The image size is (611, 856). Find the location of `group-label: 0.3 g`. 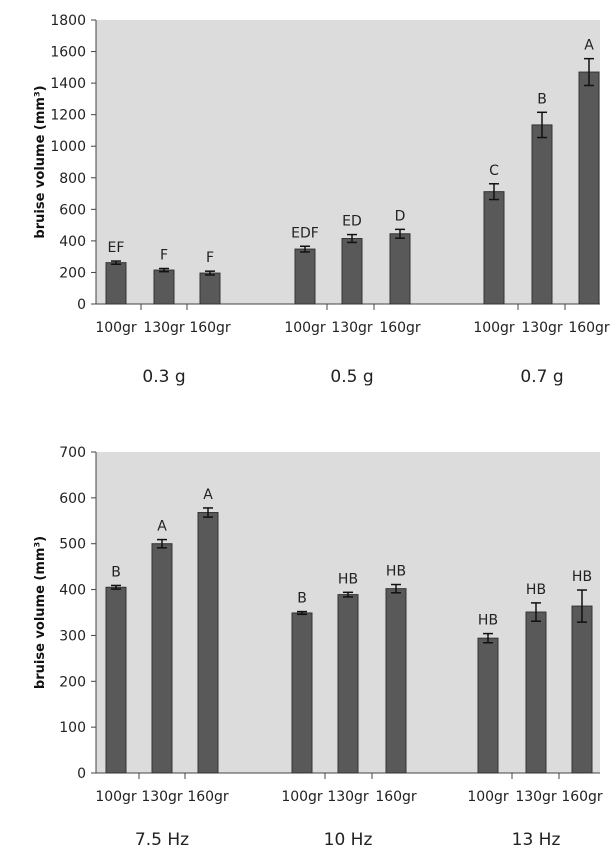

group-label: 0.3 g is located at coordinates (163, 377).